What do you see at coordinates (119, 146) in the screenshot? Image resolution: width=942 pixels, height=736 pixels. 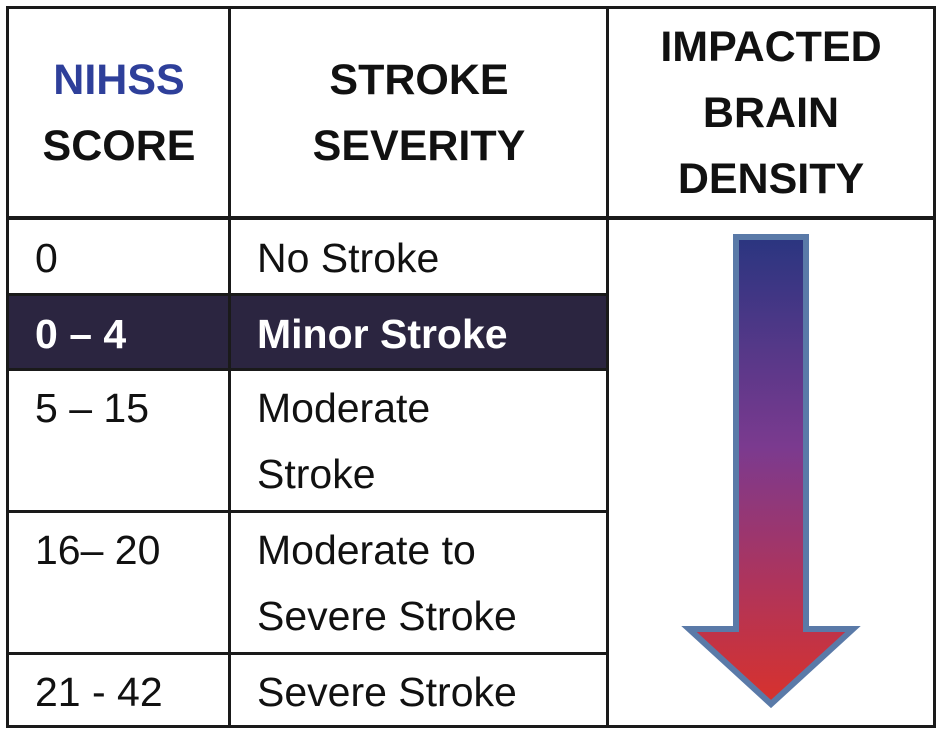 I see `header-score-label: SCORE` at bounding box center [119, 146].